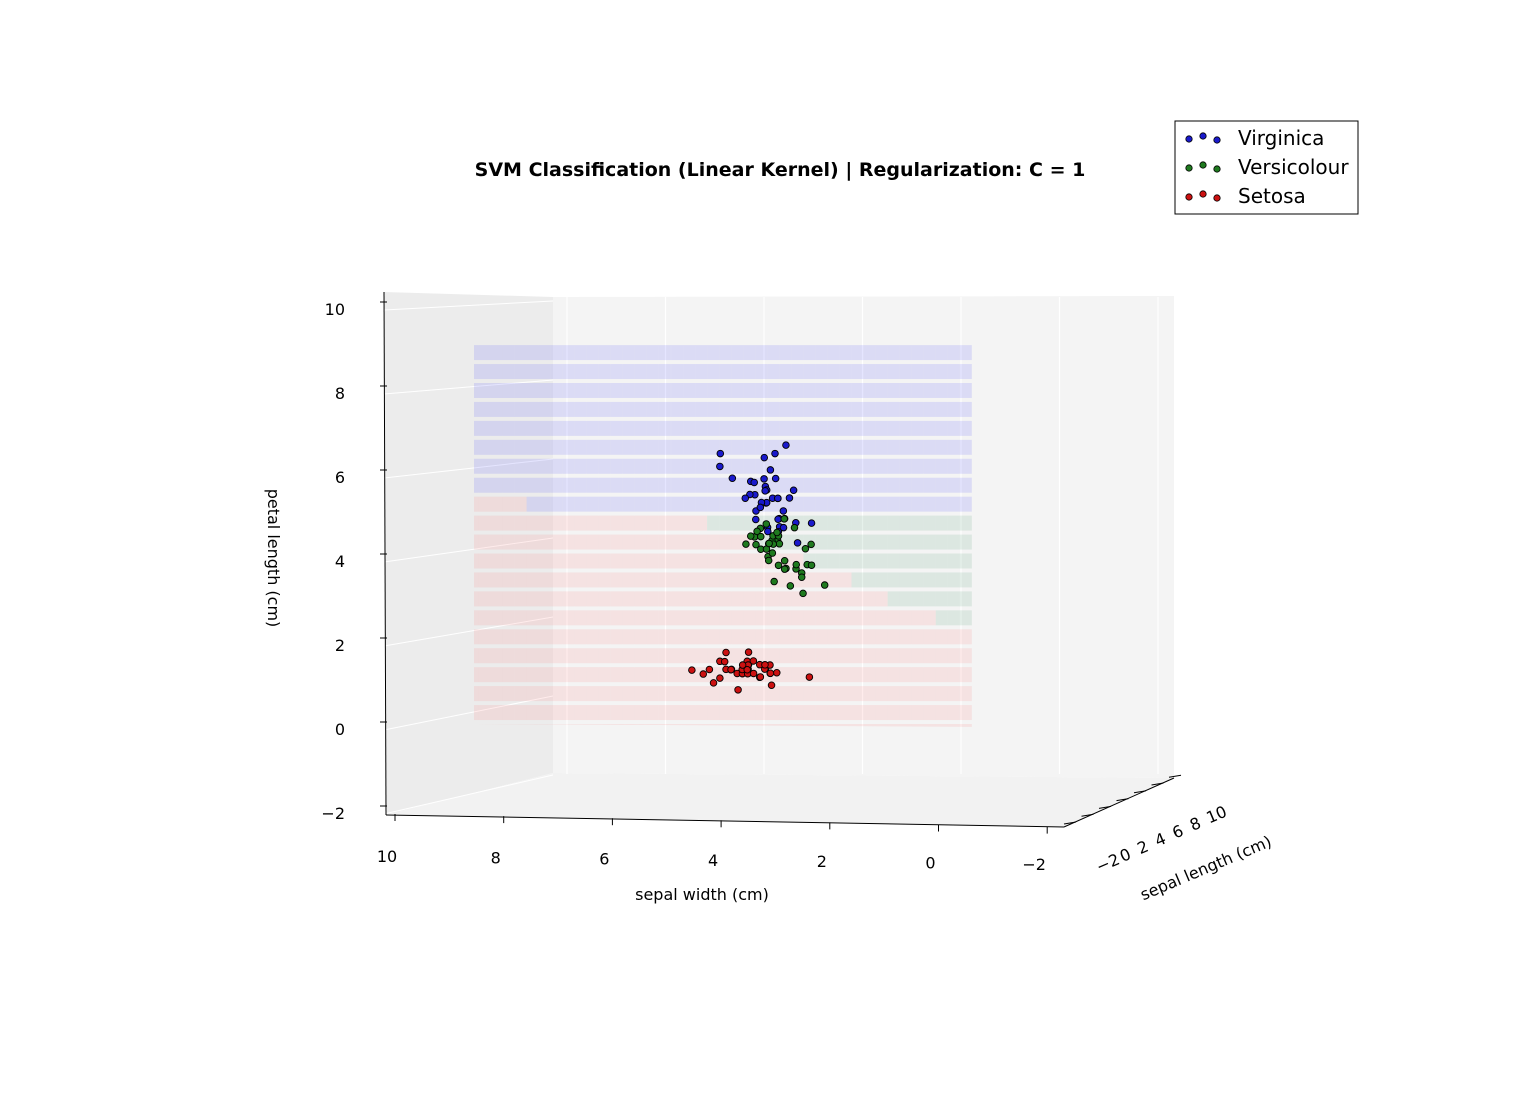 This screenshot has height=1117, width=1520. What do you see at coordinates (1122, 800) in the screenshot?
I see `x-tick` at bounding box center [1122, 800].